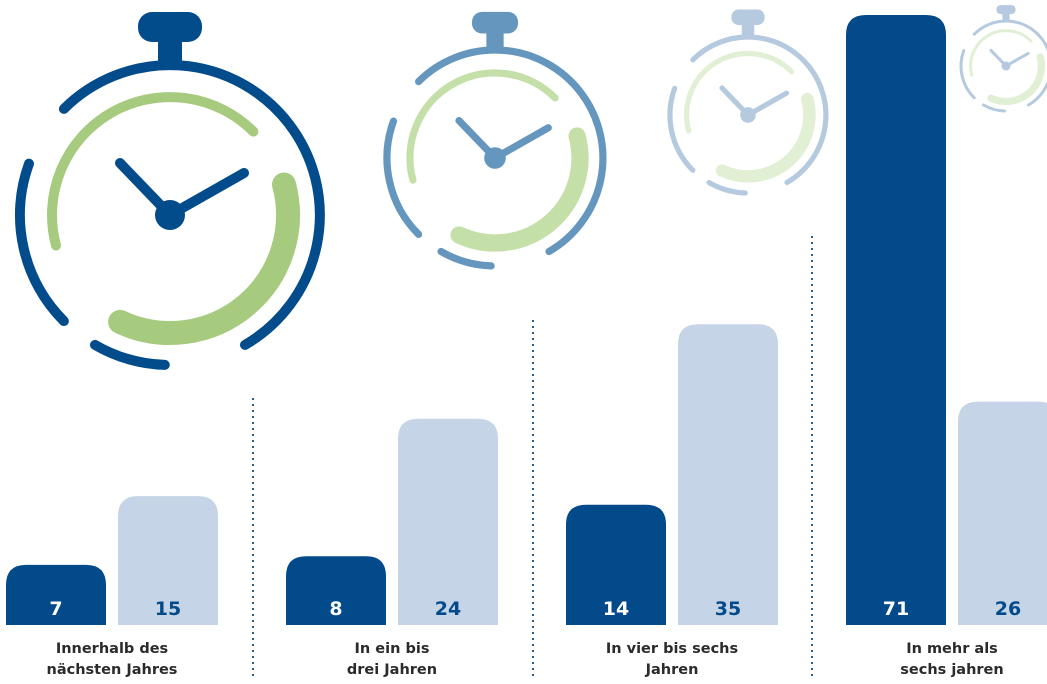  Describe the element at coordinates (728, 609) in the screenshot. I see `bar-value-label: 35` at that location.